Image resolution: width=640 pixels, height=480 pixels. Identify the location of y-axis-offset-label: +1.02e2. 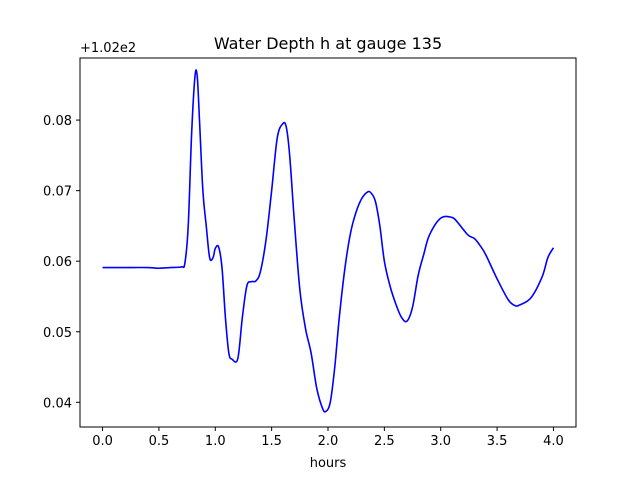
(108, 48).